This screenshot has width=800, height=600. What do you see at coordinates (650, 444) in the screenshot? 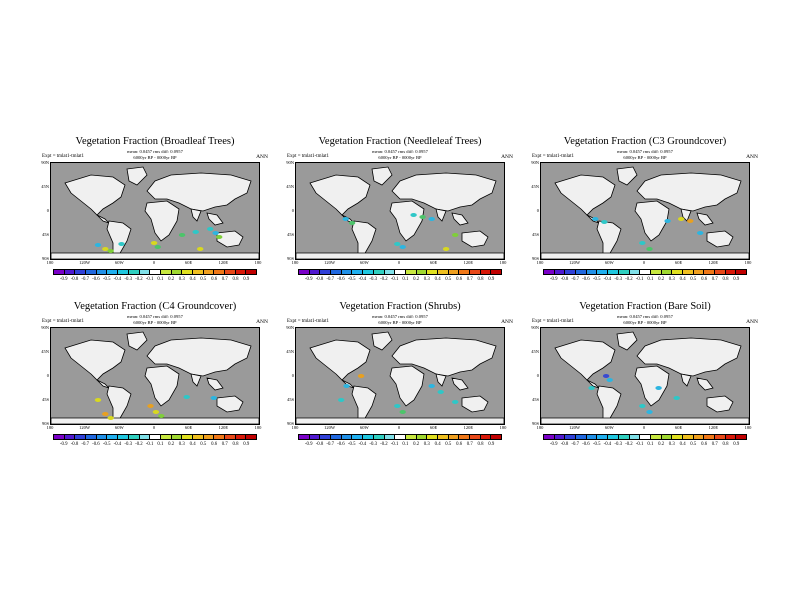
I see `colorbar-label: 0.1` at bounding box center [650, 444].